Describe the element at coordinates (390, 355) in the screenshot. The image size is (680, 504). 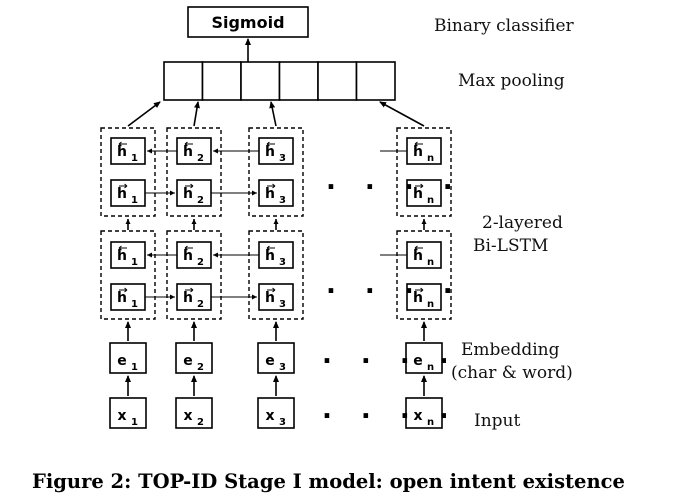
I see `ellipsis-embedding: . . . .` at that location.